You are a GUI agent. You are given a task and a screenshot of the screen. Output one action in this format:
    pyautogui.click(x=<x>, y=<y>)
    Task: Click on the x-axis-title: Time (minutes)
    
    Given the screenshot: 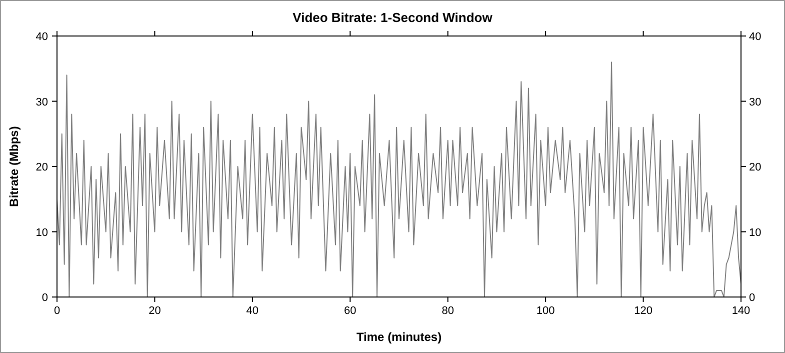 What is the action you would take?
    pyautogui.click(x=399, y=337)
    